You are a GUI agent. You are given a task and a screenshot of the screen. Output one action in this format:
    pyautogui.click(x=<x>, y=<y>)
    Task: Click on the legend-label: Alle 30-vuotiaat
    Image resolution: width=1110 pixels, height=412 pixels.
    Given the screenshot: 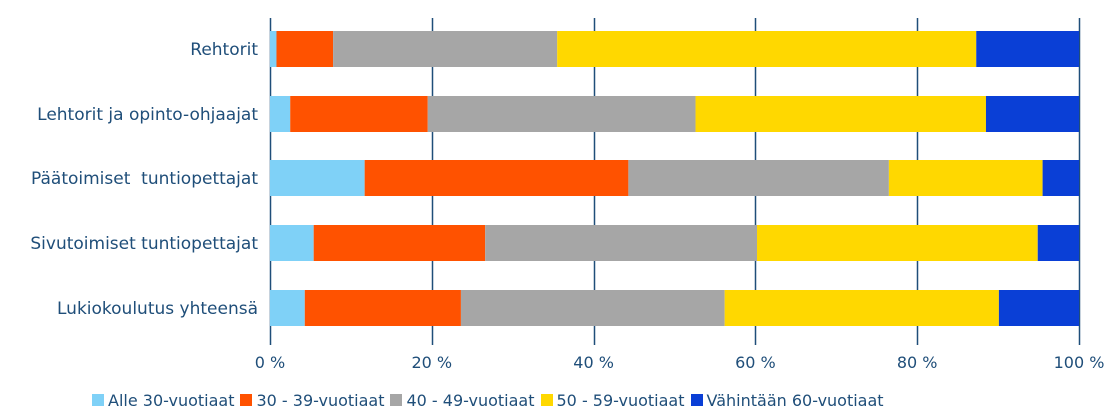 What is the action you would take?
    pyautogui.click(x=171, y=400)
    